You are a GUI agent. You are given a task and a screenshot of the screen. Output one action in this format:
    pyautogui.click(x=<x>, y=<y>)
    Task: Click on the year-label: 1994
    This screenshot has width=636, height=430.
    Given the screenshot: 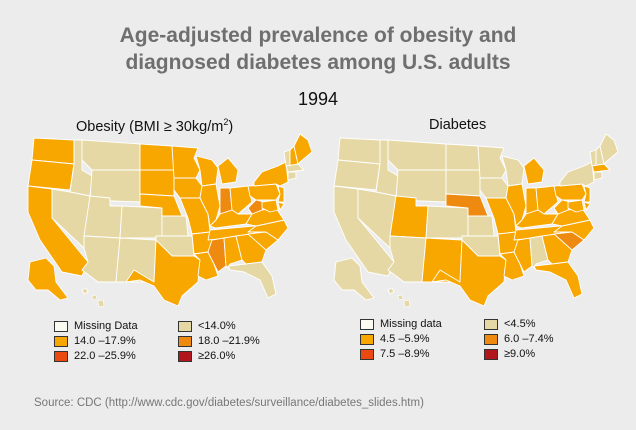 What is the action you would take?
    pyautogui.click(x=318, y=99)
    